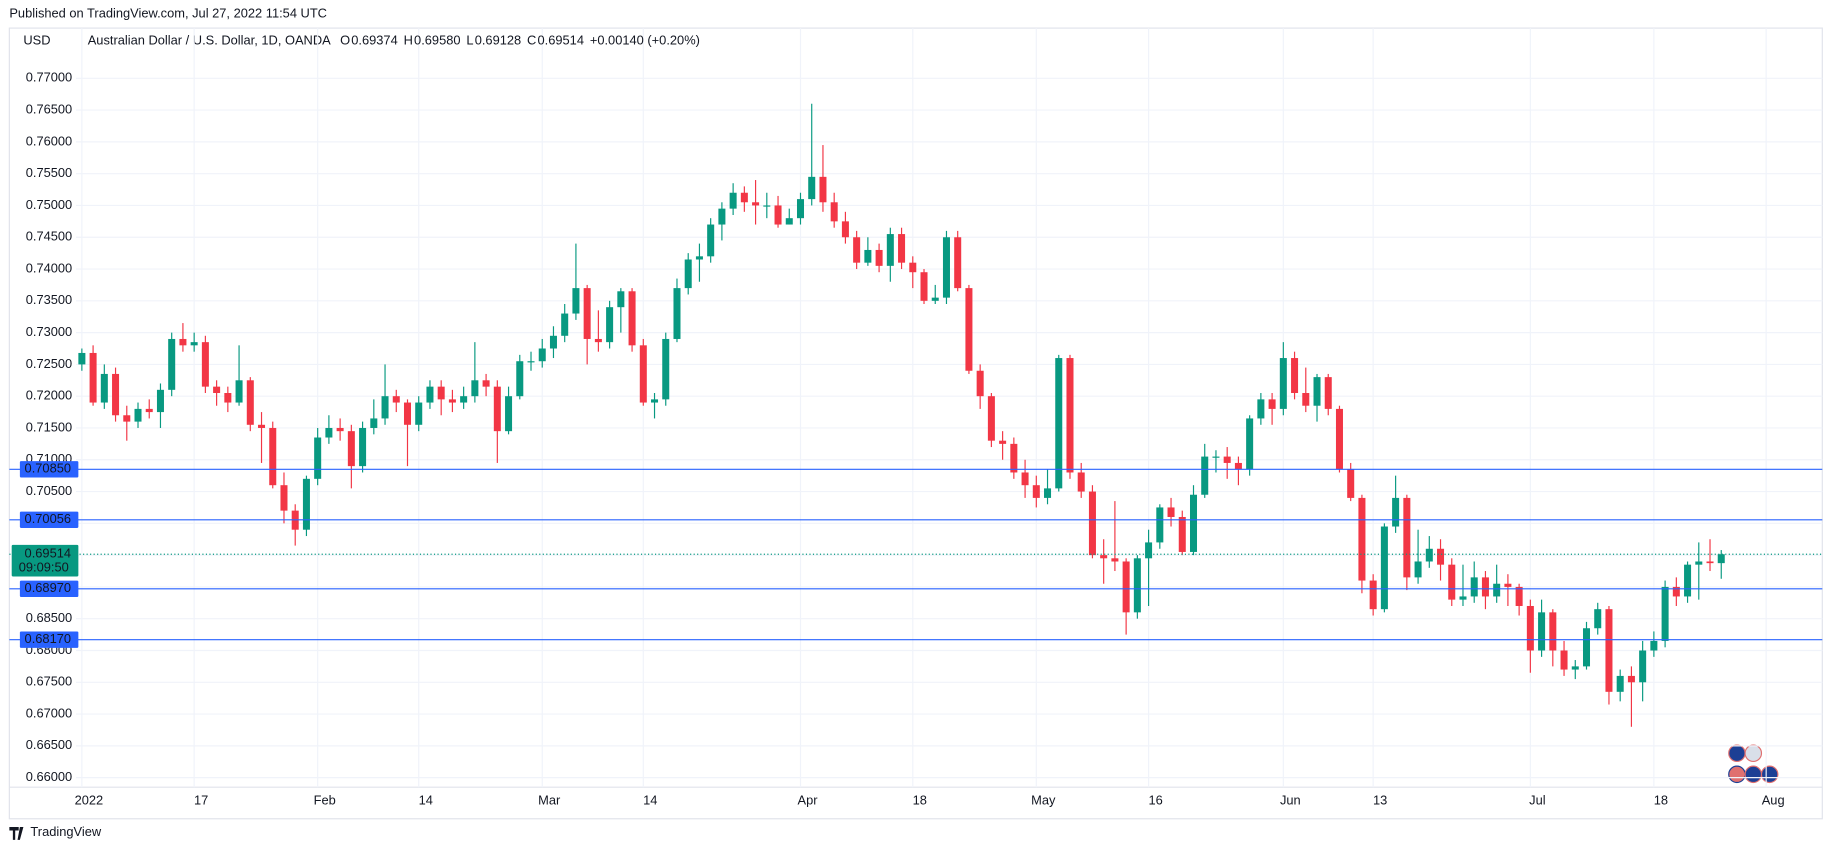  Describe the element at coordinates (531, 39) in the screenshot. I see `legend-key: C` at that location.